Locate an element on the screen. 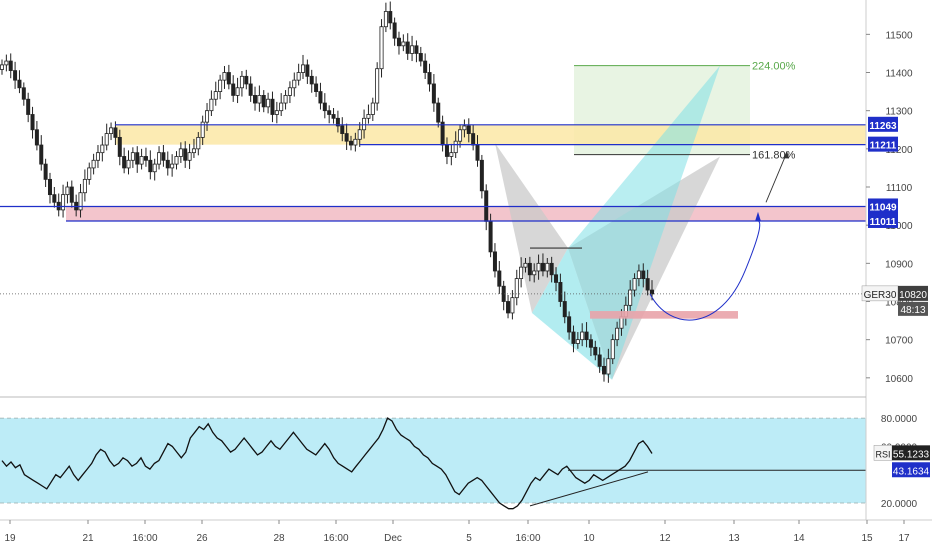 The width and height of the screenshot is (932, 550). price-tick-label: 11500 is located at coordinates (899, 35).